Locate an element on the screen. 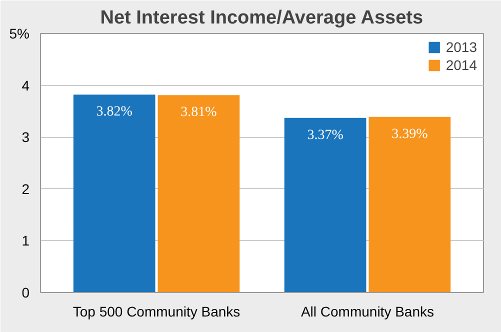 This screenshot has width=501, height=332. chart-title: Net Interest Income/Average Assets is located at coordinates (262, 18).